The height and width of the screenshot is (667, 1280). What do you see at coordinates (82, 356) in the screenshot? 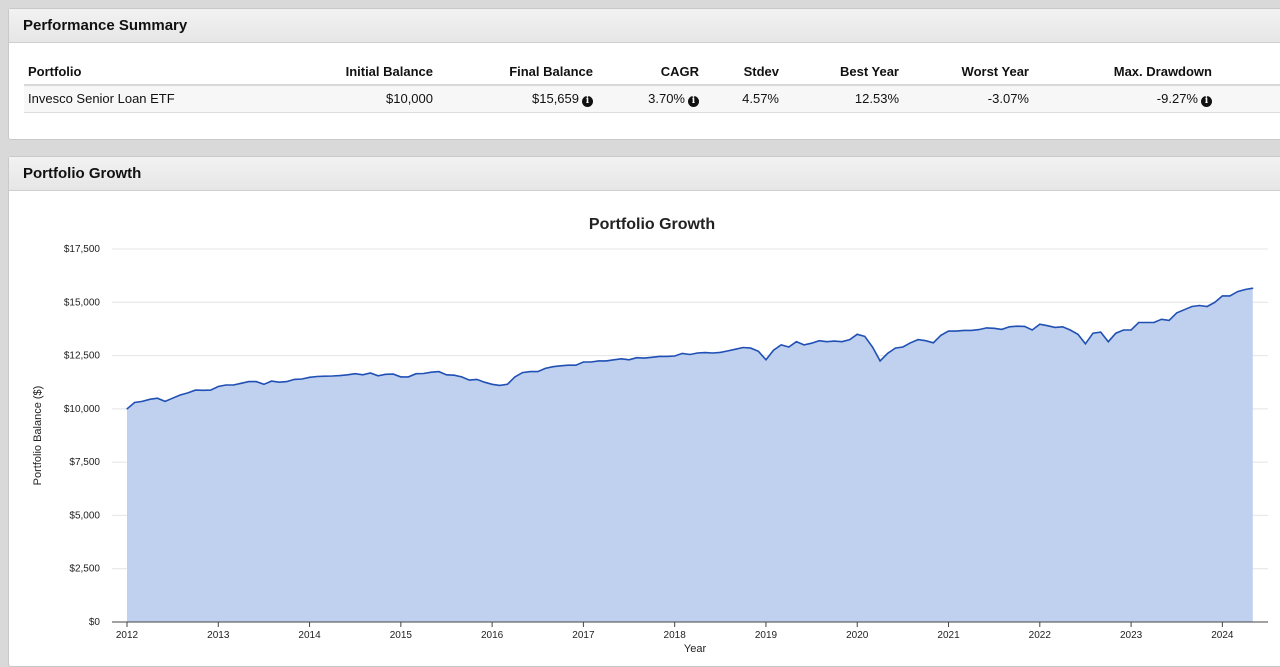
I see `y-tick-label: $12,500` at bounding box center [82, 356].